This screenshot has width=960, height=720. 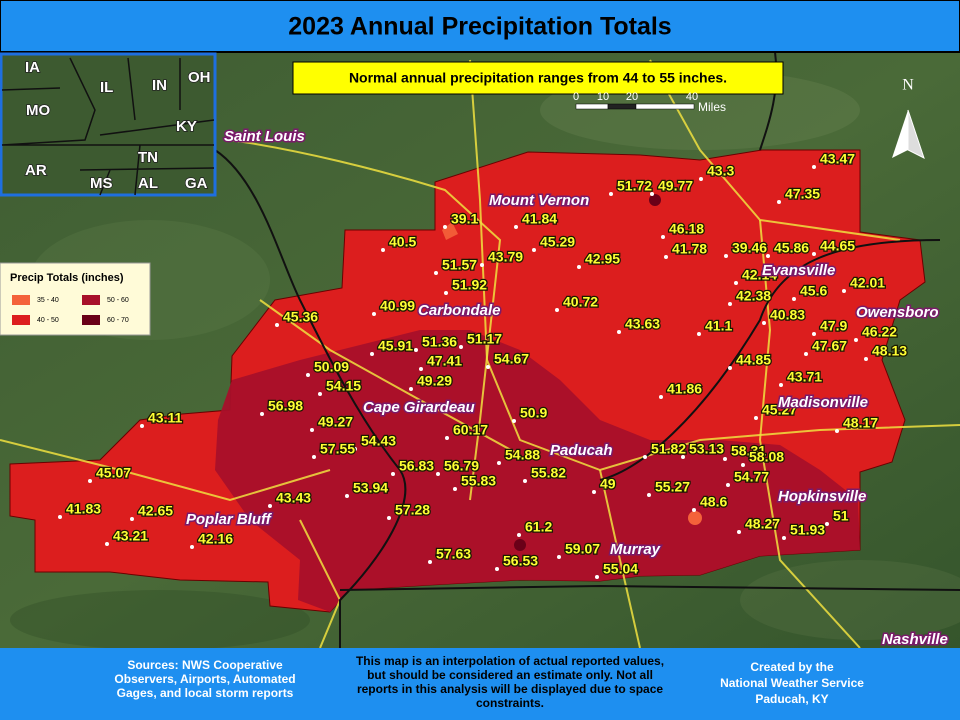 I want to click on station-value: 56.79, so click(x=461, y=466).